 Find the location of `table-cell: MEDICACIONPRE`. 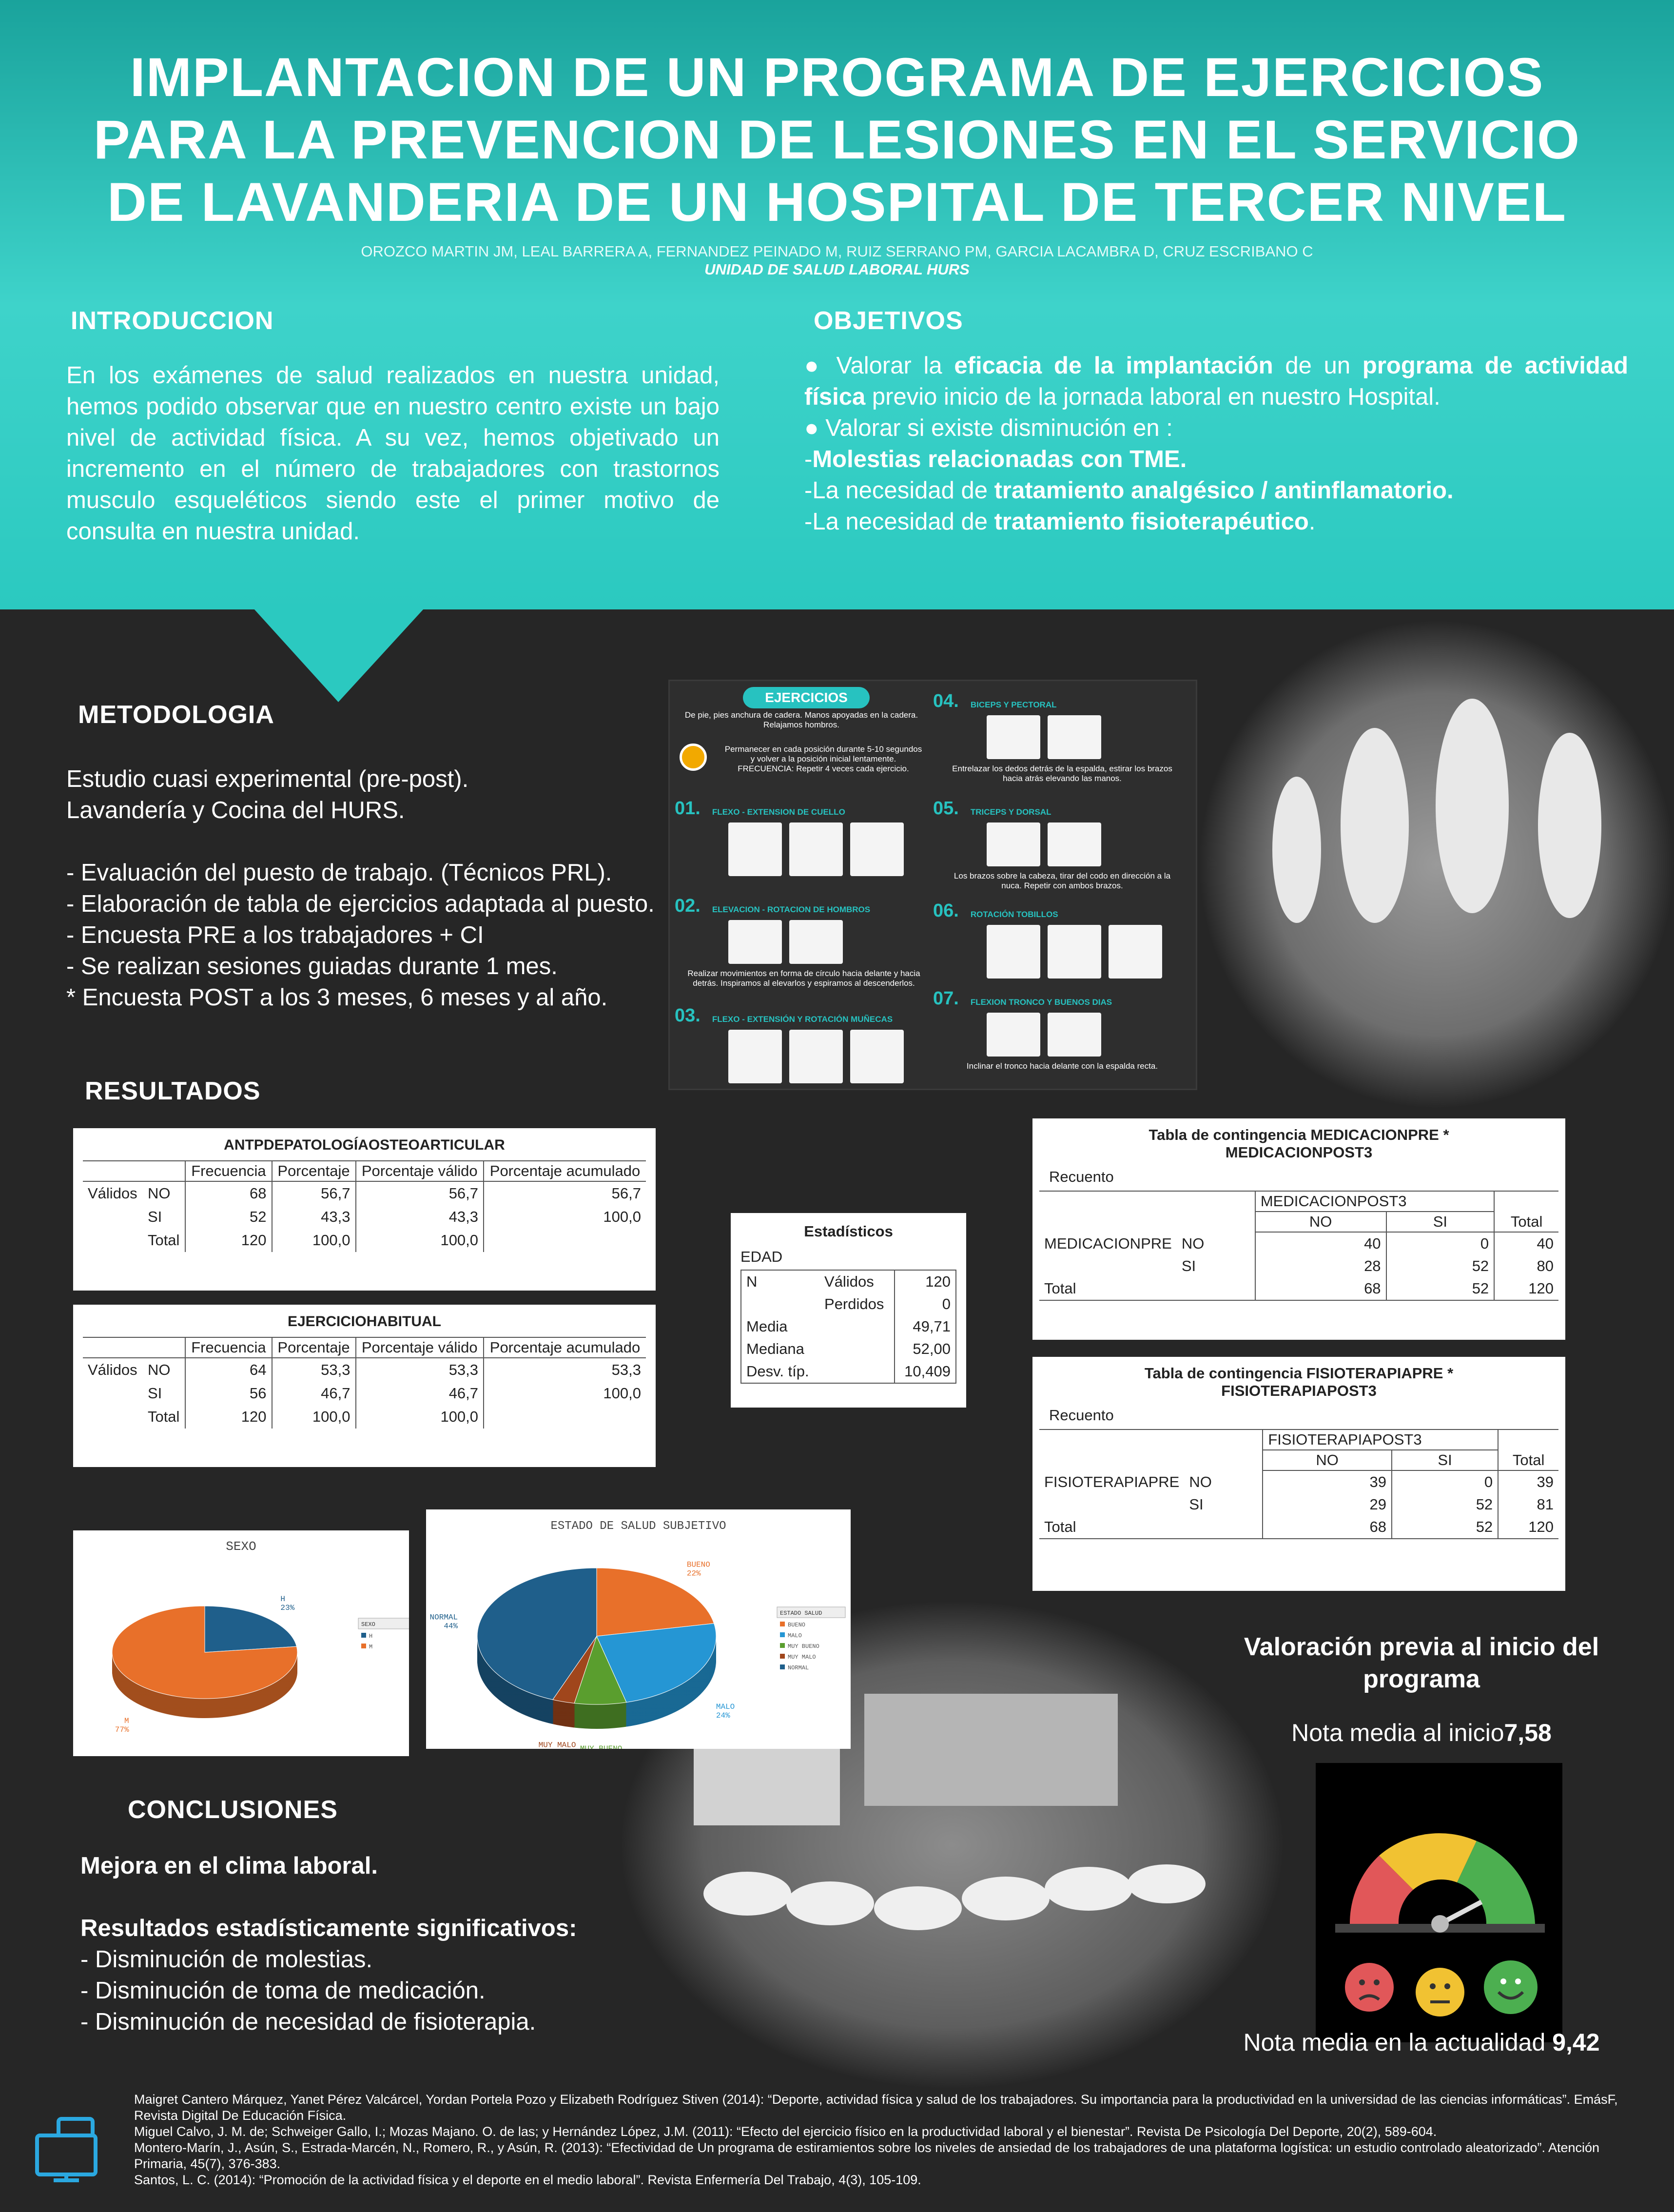

table-cell: MEDICACIONPRE is located at coordinates (1108, 1243).